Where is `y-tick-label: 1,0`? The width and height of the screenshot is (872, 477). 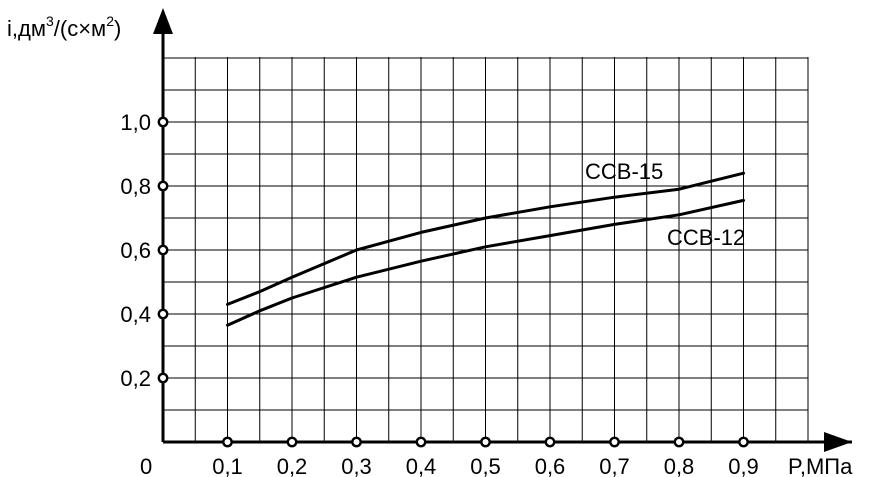
y-tick-label: 1,0 is located at coordinates (135, 122).